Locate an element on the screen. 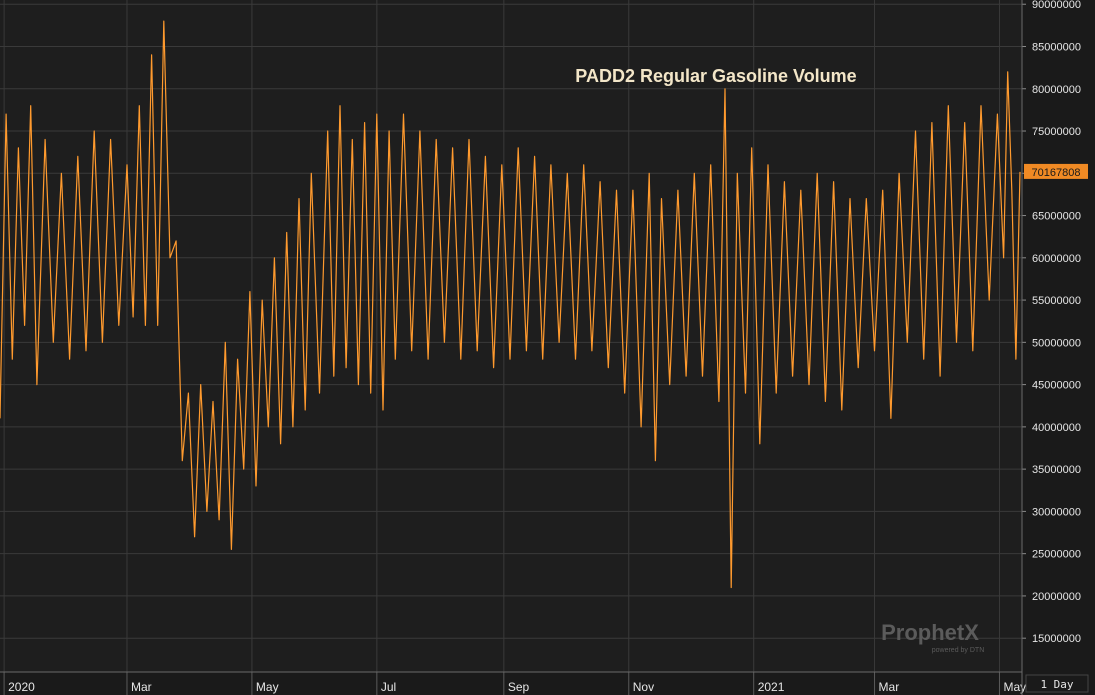  logo-tagline: powered by DTN is located at coordinates (958, 650).